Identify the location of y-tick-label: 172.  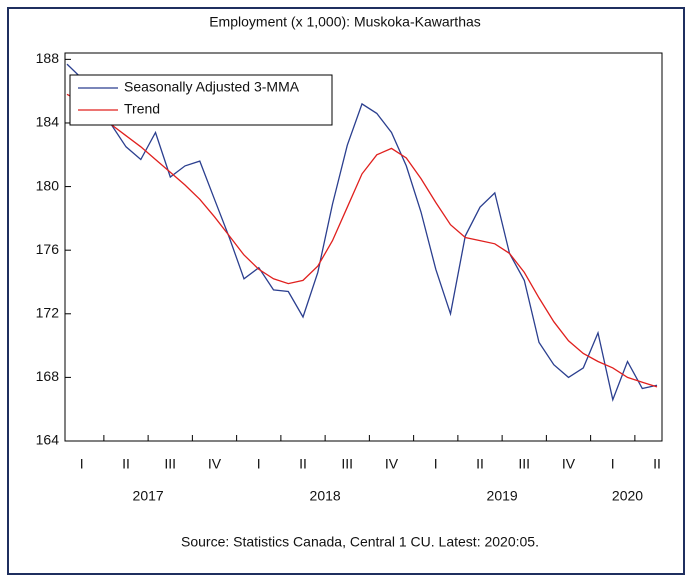
(48, 312).